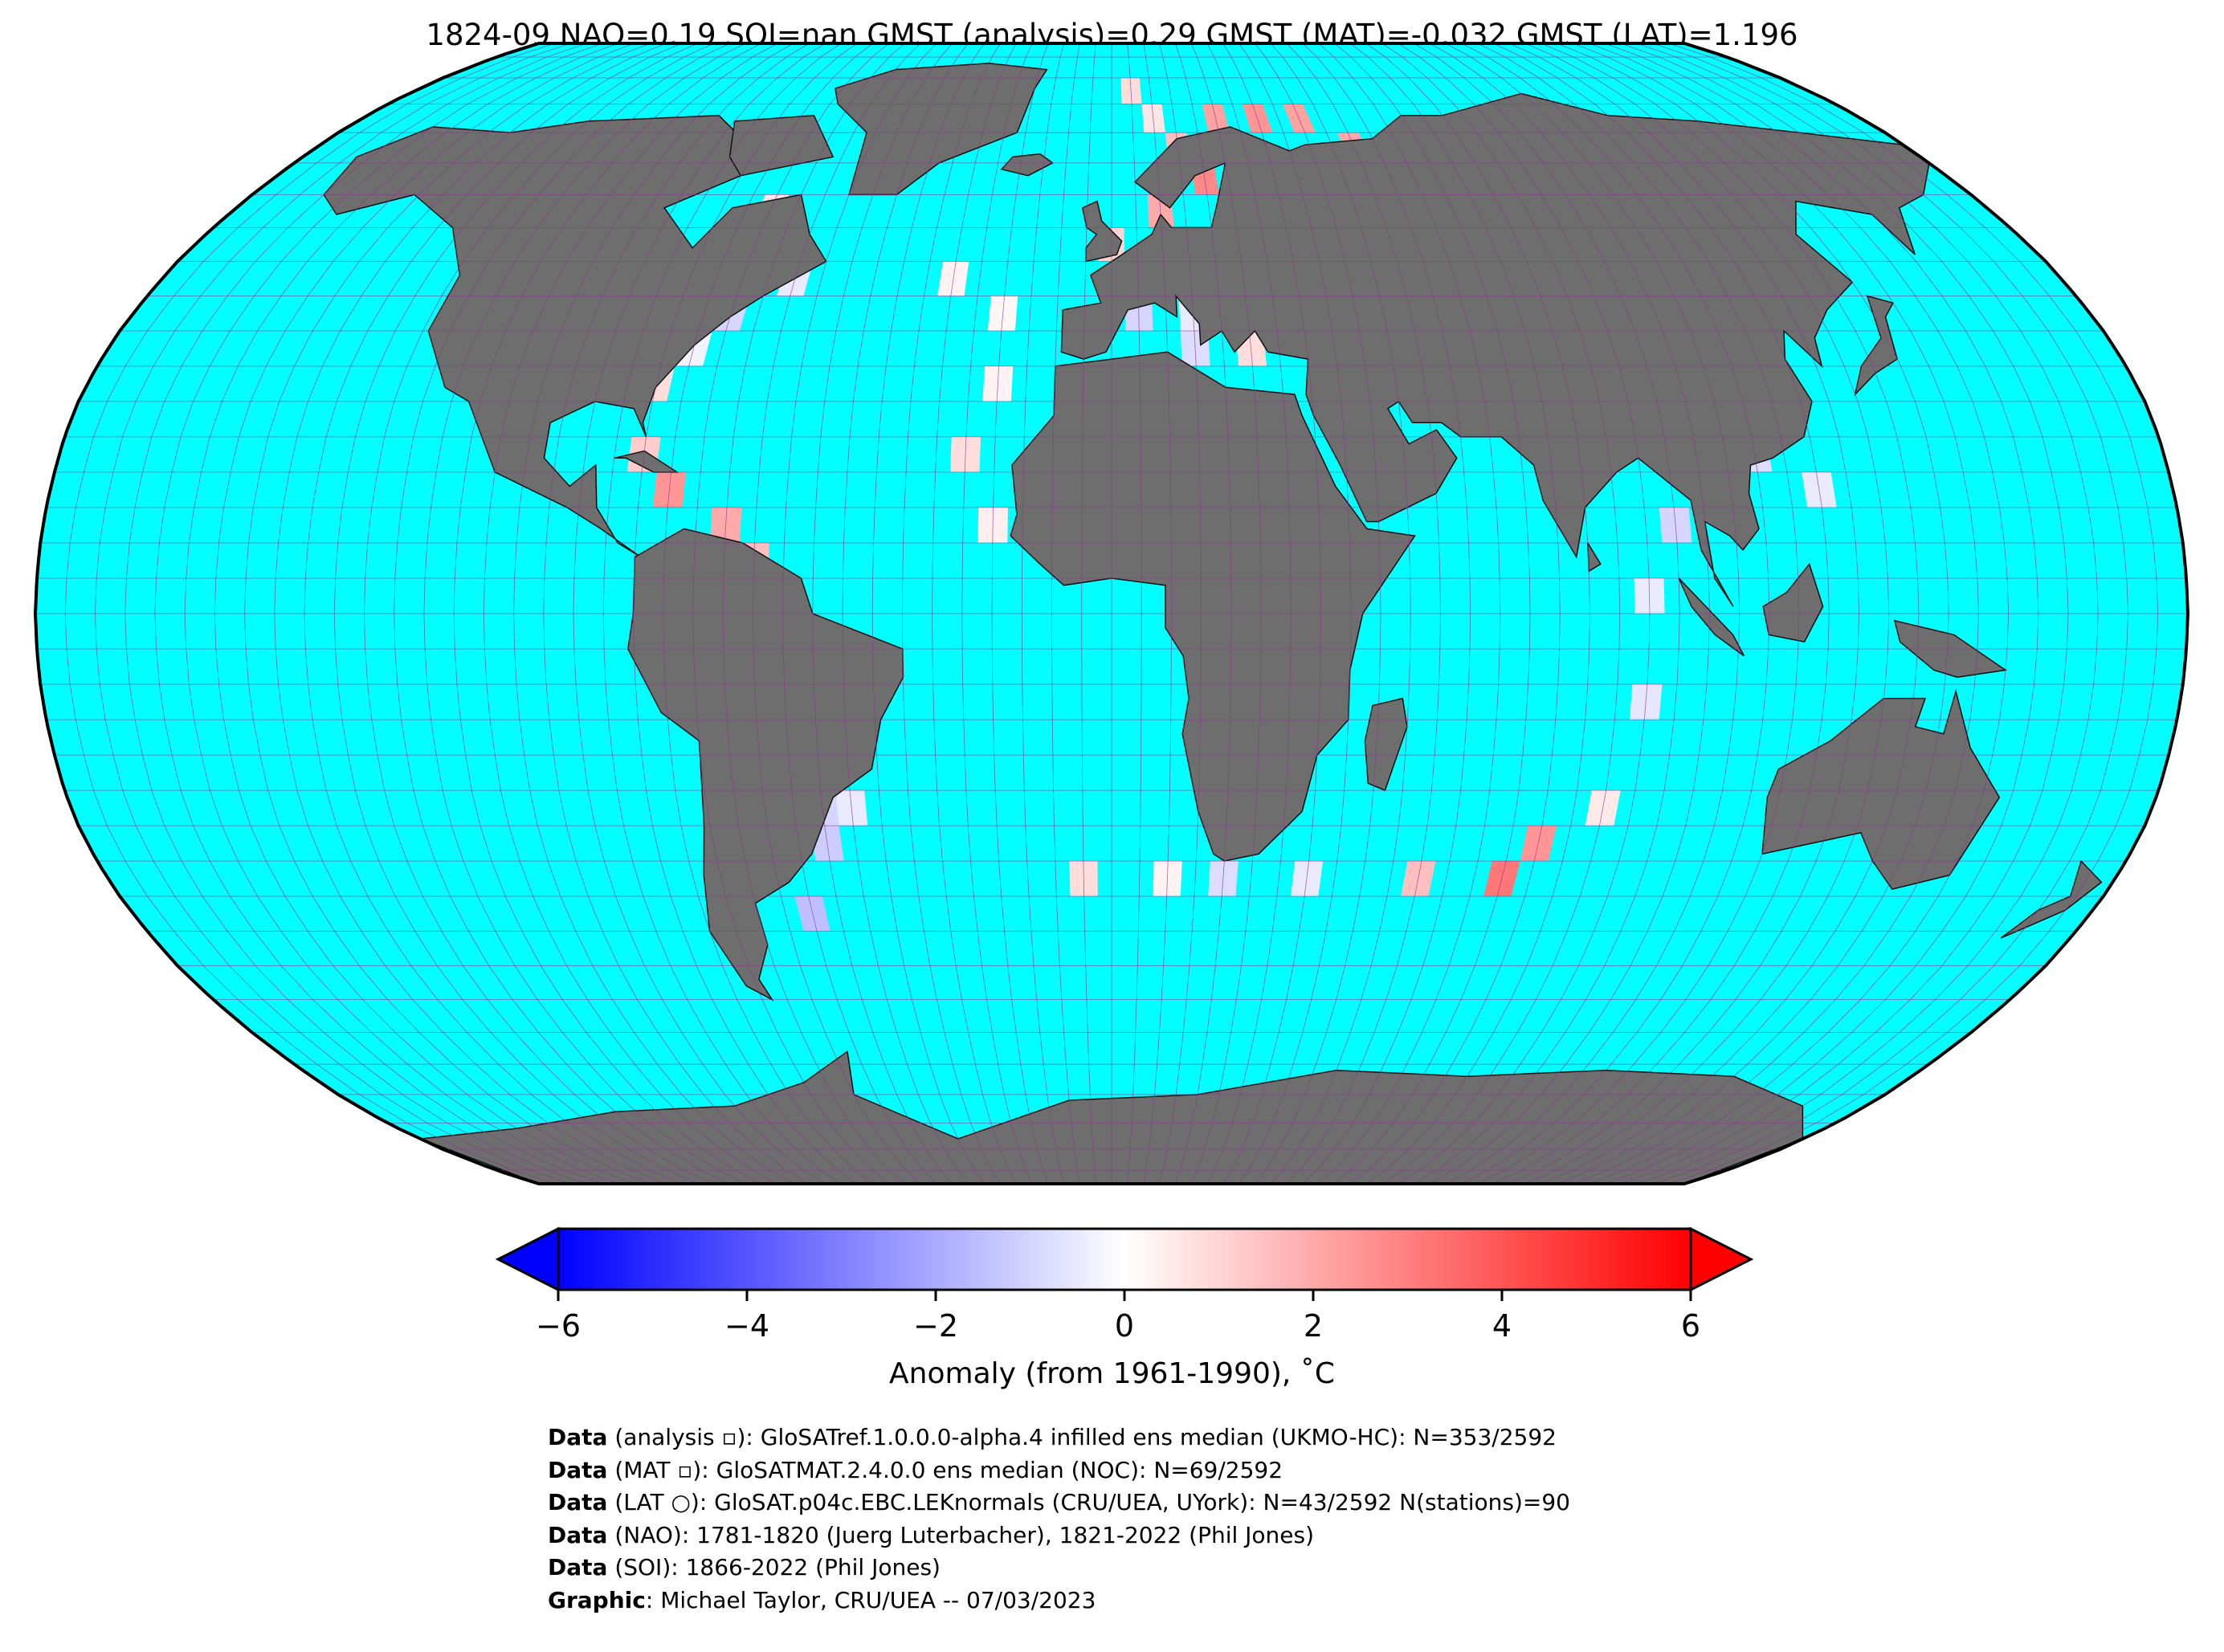 This screenshot has height=1652, width=2224. What do you see at coordinates (1690, 1326) in the screenshot?
I see `colorbar-tick-label: 6` at bounding box center [1690, 1326].